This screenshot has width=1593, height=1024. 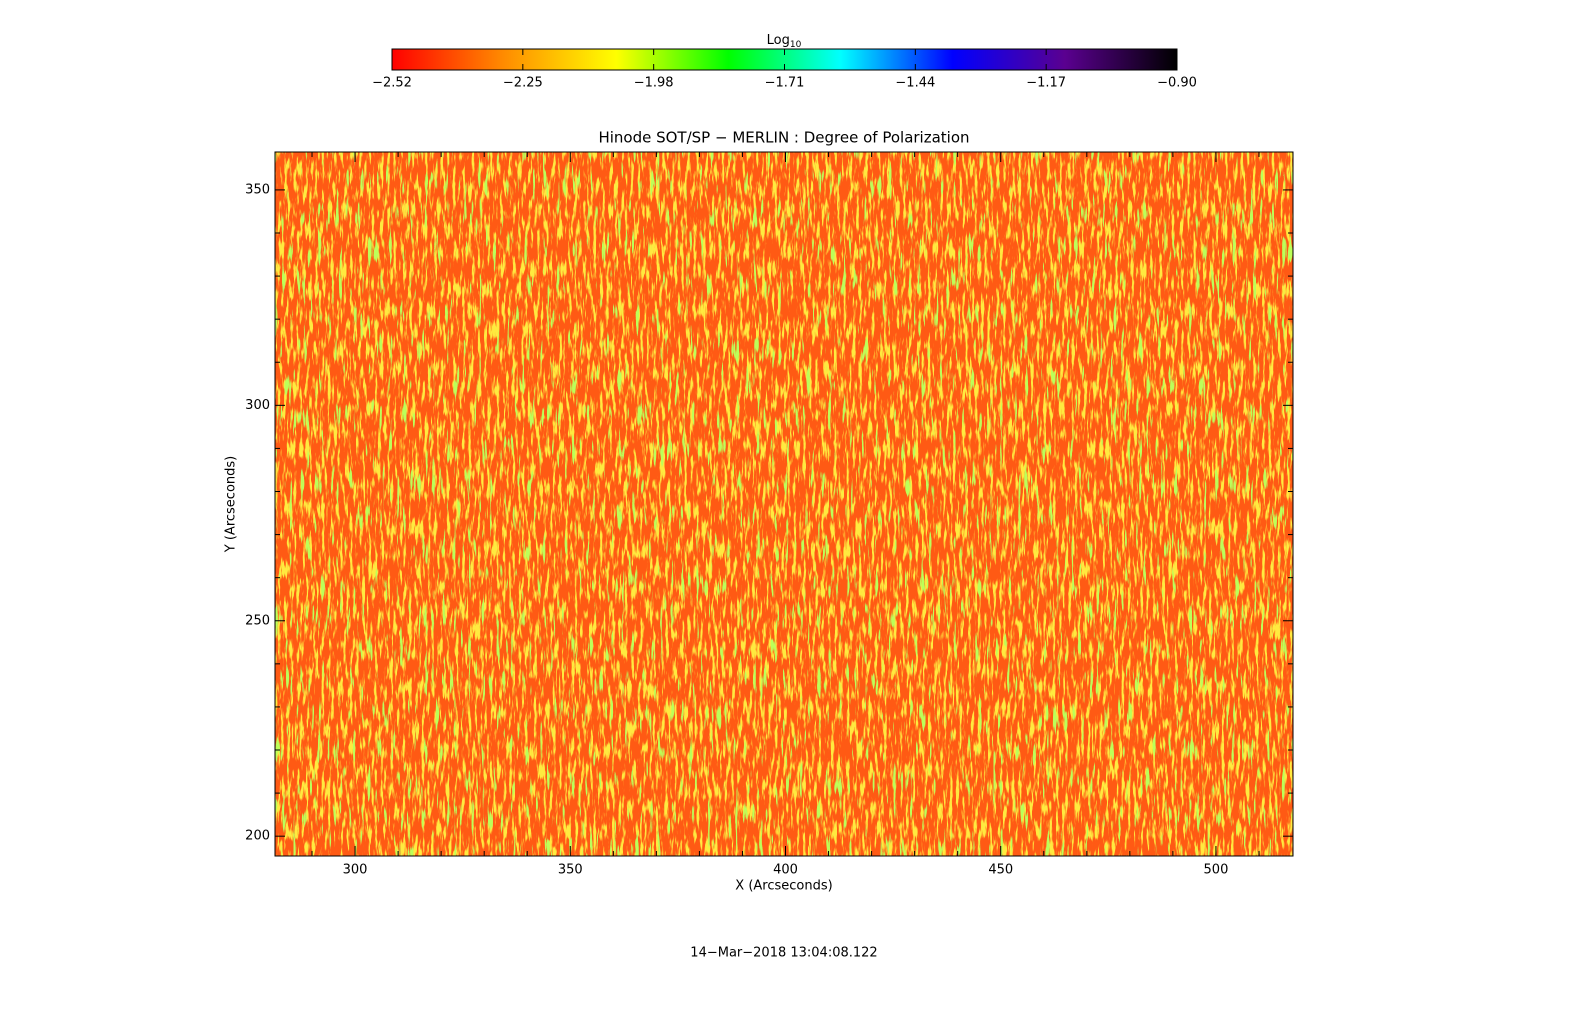 I want to click on y-tick-label: 250, so click(x=257, y=620).